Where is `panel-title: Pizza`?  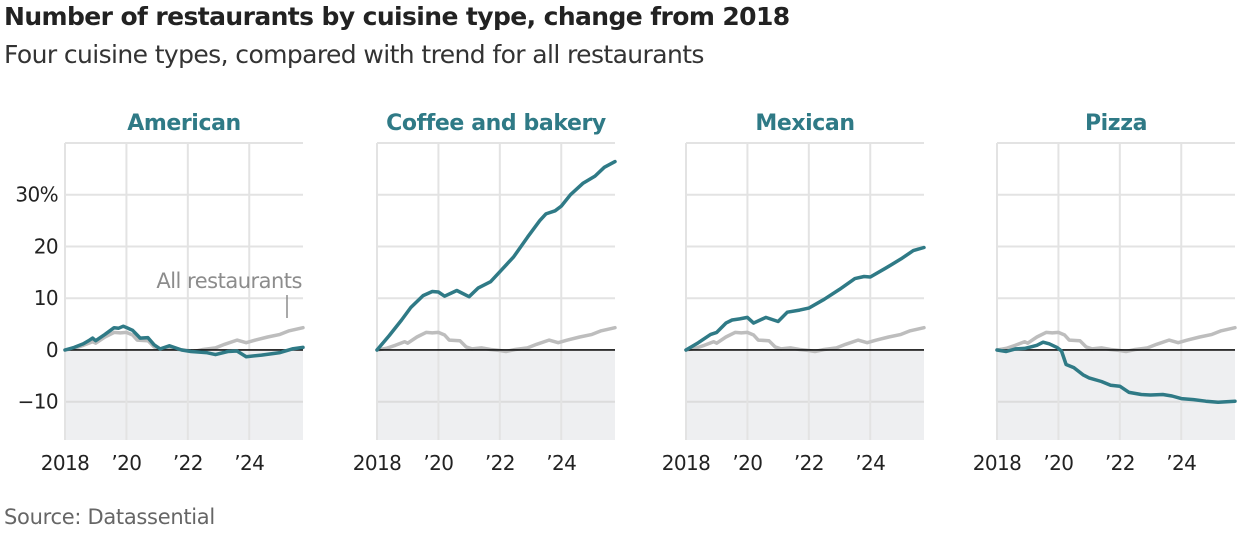
panel-title: Pizza is located at coordinates (1116, 123).